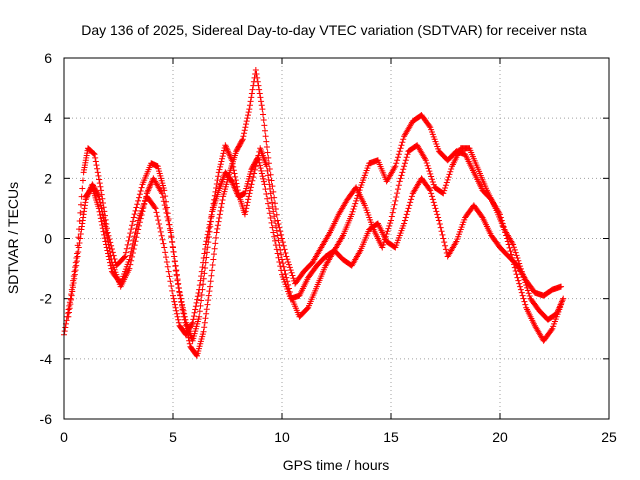 Image resolution: width=640 pixels, height=480 pixels. Describe the element at coordinates (48, 58) in the screenshot. I see `y-tick-label: 6` at that location.